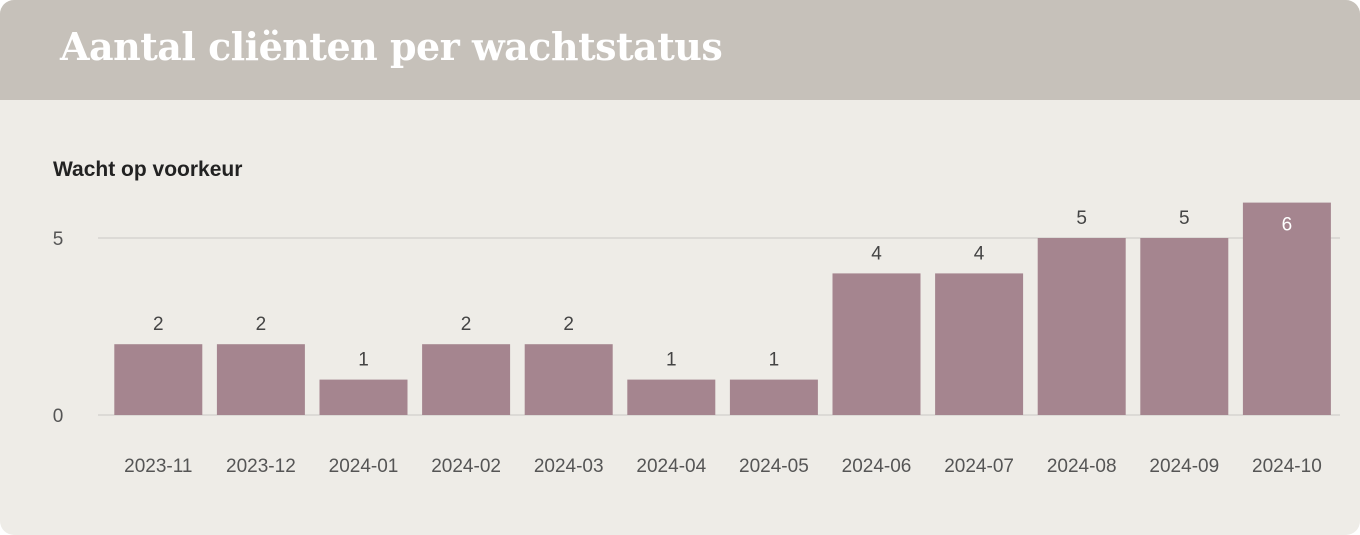  Describe the element at coordinates (671, 466) in the screenshot. I see `x-tick-label: 2024-04` at that location.